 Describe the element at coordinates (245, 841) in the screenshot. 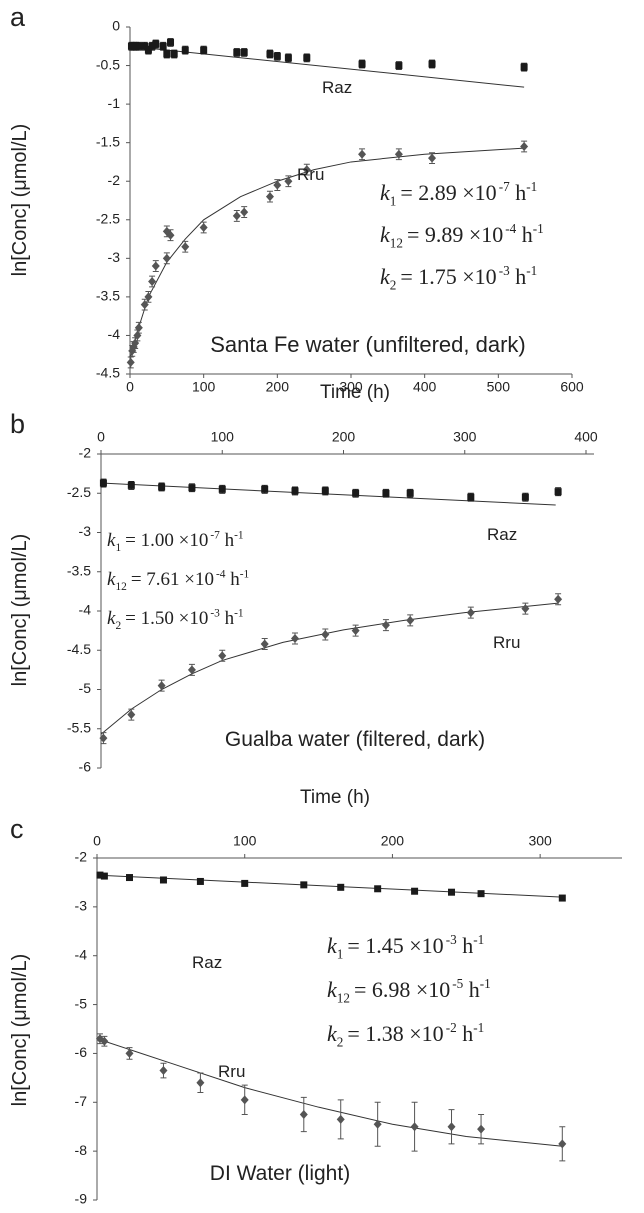

I see `x-tick-label: 100` at that location.